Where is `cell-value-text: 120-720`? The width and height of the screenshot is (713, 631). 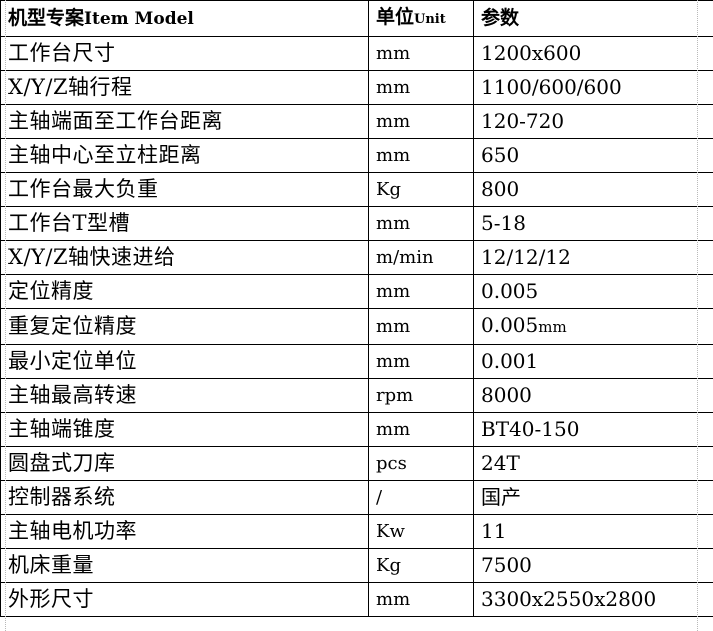 cell-value-text: 120-720 is located at coordinates (523, 121).